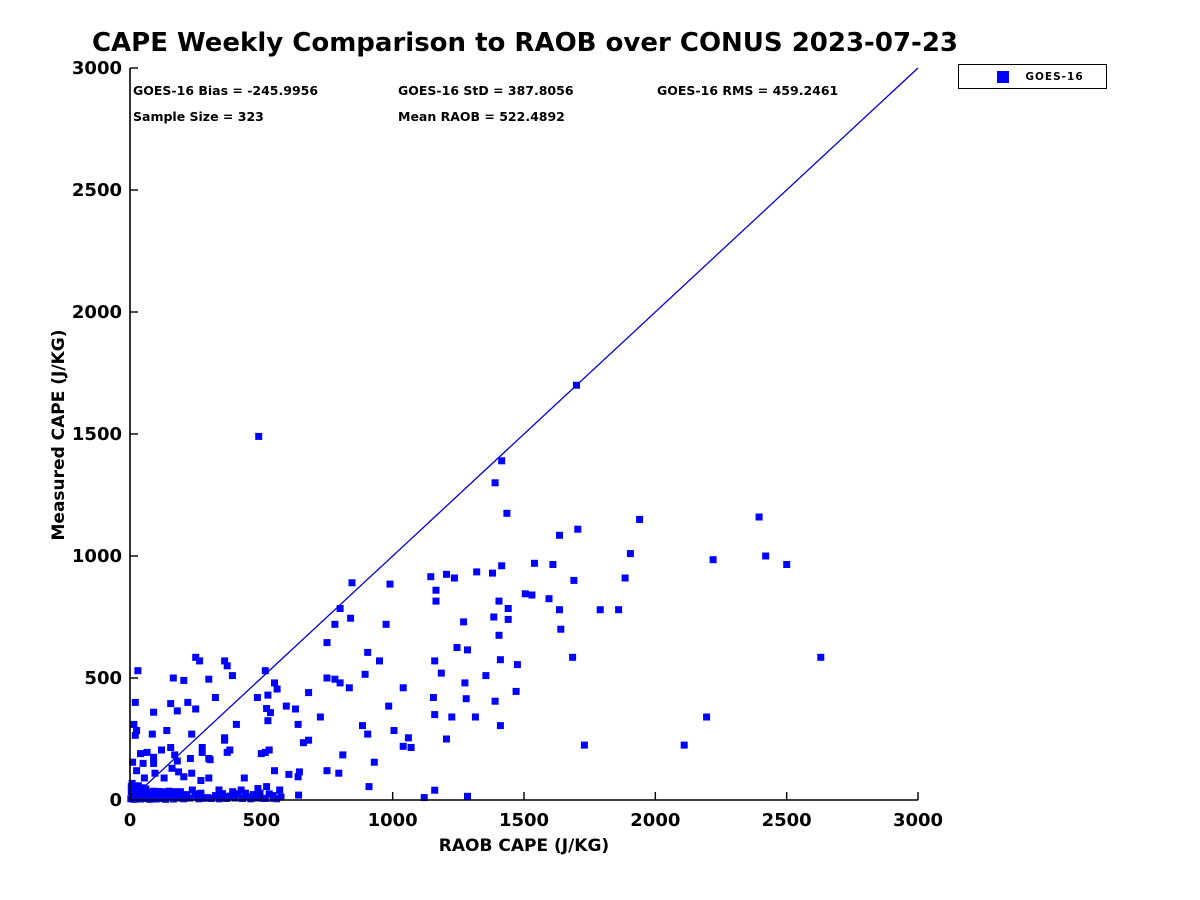 The height and width of the screenshot is (900, 1200). What do you see at coordinates (787, 820) in the screenshot?
I see `x-tick-label: 2500` at bounding box center [787, 820].